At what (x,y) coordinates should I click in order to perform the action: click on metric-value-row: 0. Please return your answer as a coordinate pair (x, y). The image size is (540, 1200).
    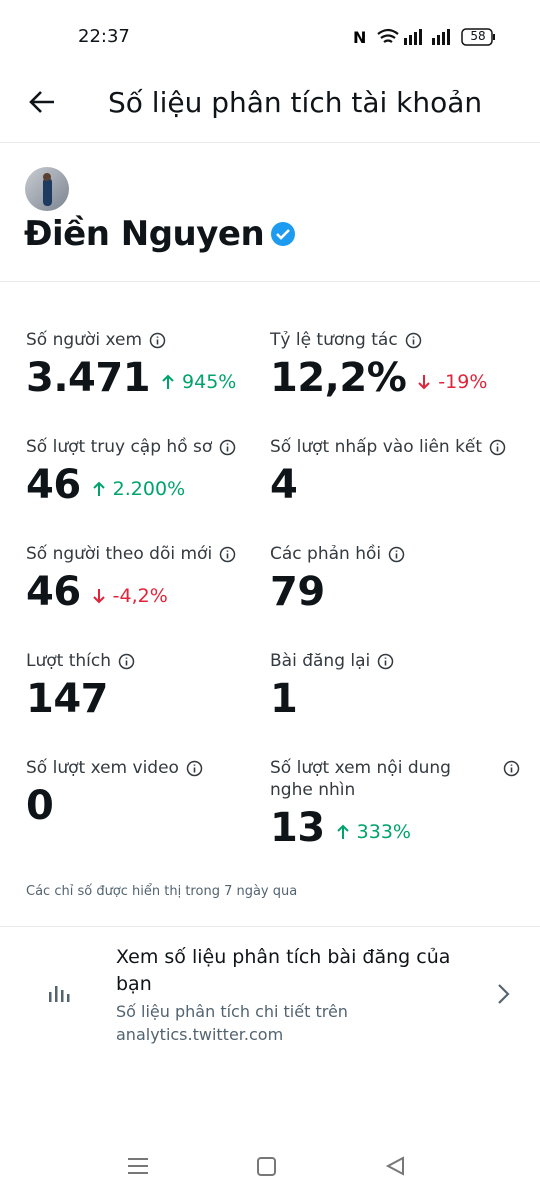
    Looking at the image, I should click on (151, 806).